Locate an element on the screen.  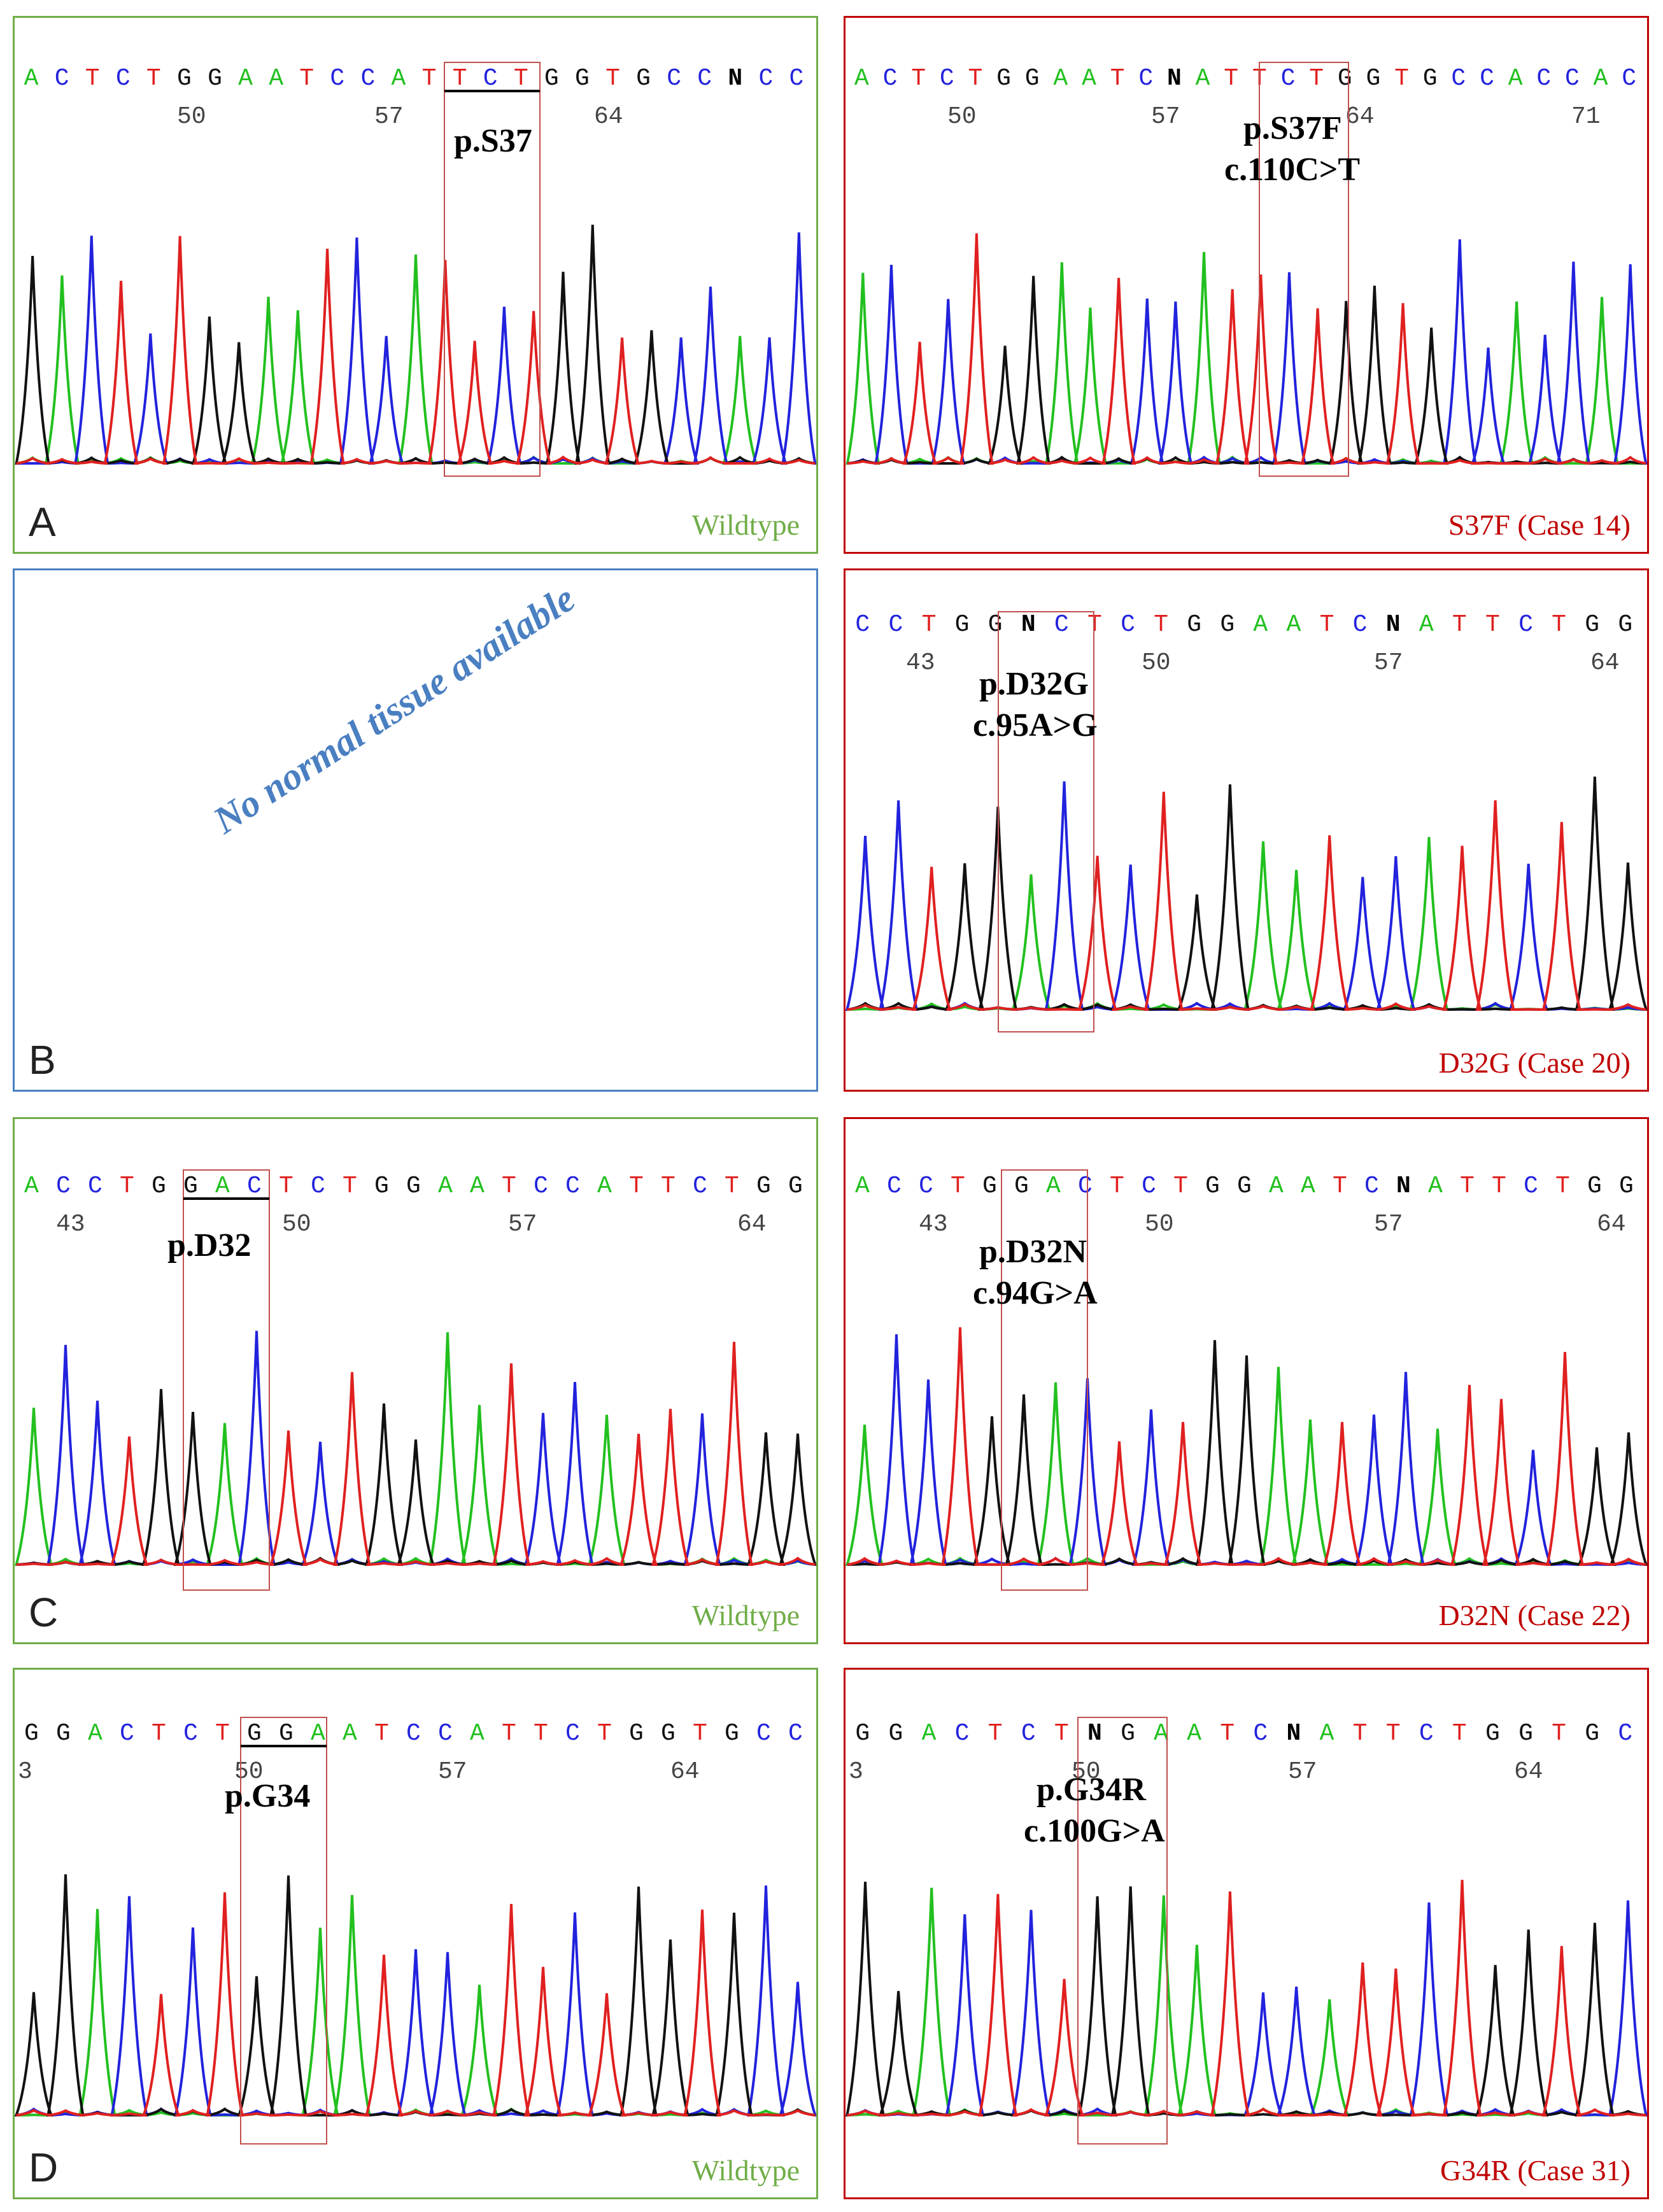
no-normal-tissue-note: No normal tissue available is located at coordinates (394, 709).